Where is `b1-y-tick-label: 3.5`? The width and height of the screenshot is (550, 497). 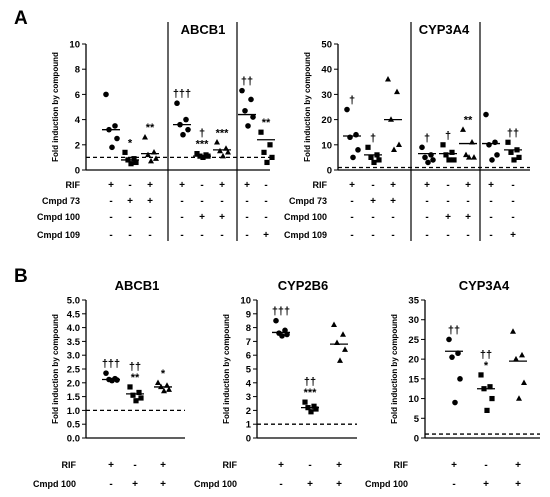 b1-y-tick-label: 3.5 is located at coordinates (74, 342).